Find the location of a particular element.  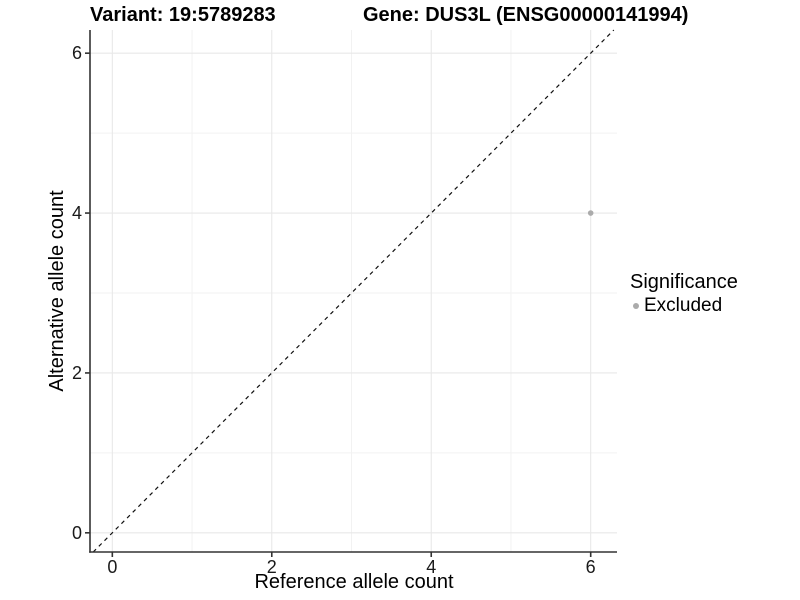

legend-item-label: Excluded is located at coordinates (683, 305).